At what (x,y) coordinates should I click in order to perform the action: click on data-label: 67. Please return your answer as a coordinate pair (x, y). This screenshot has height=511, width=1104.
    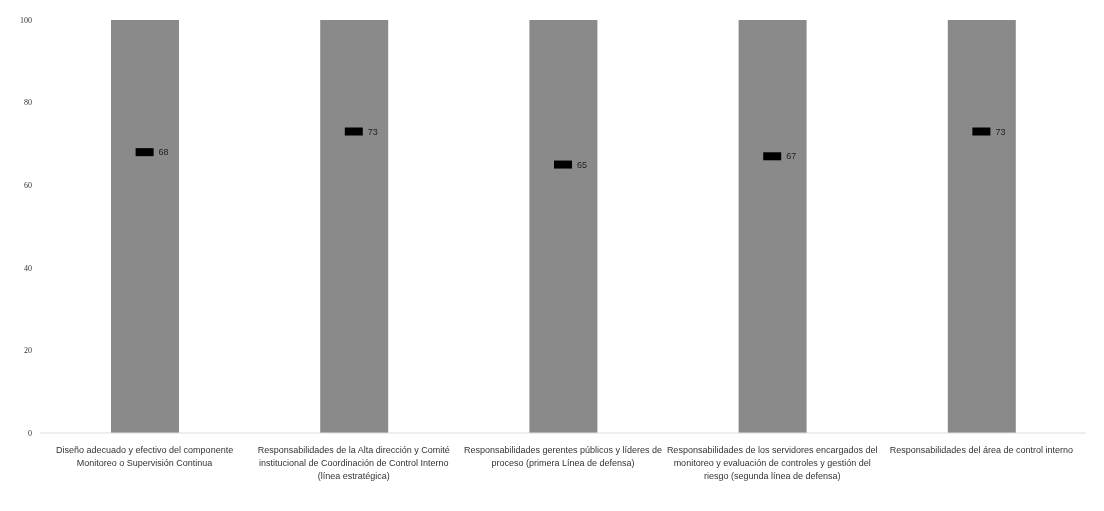
    Looking at the image, I should click on (791, 156).